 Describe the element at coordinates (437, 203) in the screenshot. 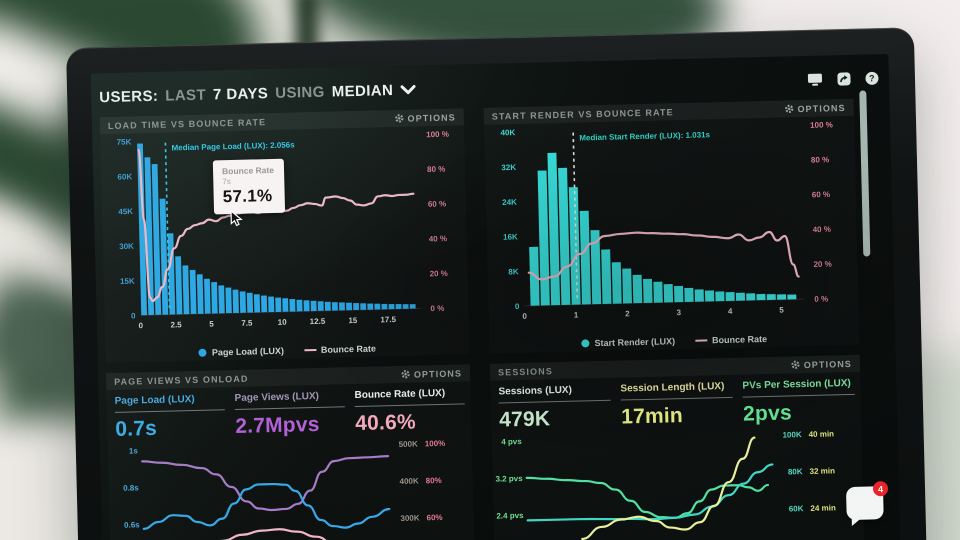

I see `svg-text: 60 %` at that location.